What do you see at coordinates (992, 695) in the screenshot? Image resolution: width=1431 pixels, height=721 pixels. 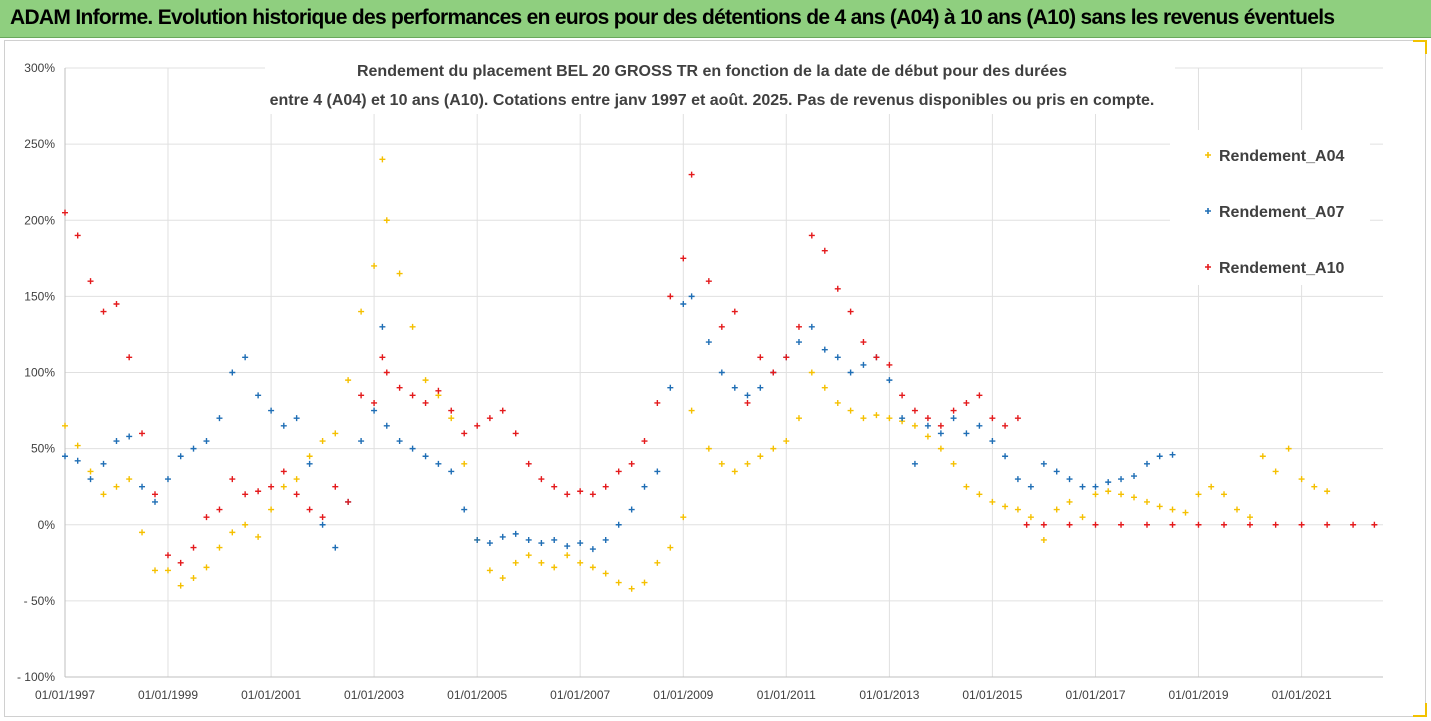 I see `x-tick-label: 01/01/2015` at bounding box center [992, 695].